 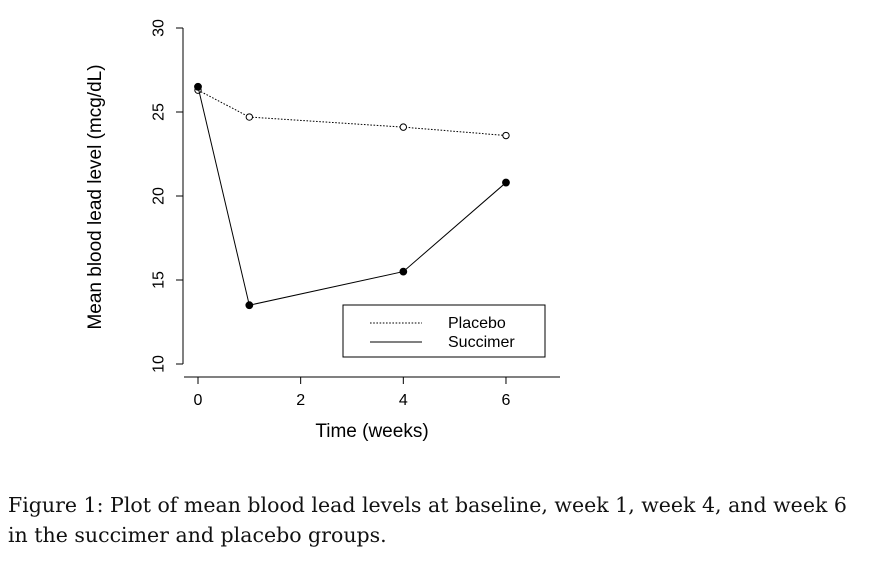 I want to click on x-axis: 0 2 4 6, so click(x=372, y=392).